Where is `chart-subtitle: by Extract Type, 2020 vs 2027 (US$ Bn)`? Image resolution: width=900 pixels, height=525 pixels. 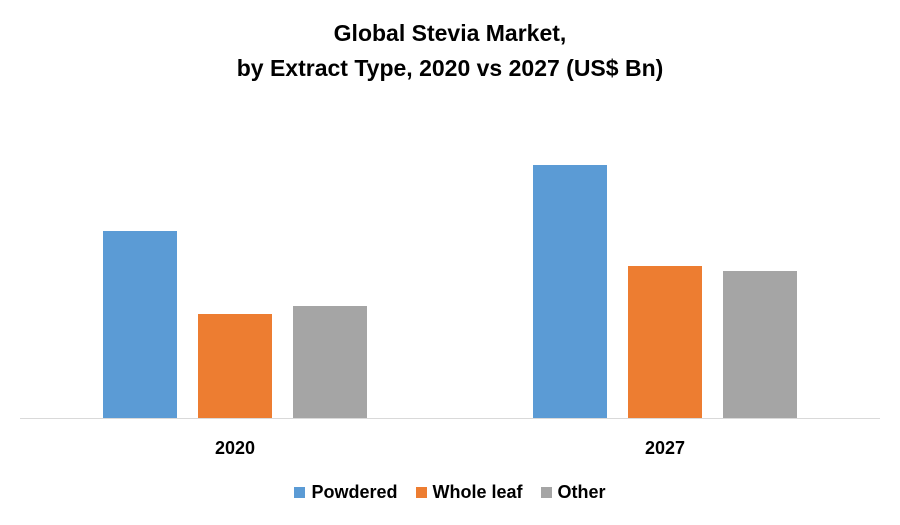
chart-subtitle: by Extract Type, 2020 vs 2027 (US$ Bn) is located at coordinates (450, 68).